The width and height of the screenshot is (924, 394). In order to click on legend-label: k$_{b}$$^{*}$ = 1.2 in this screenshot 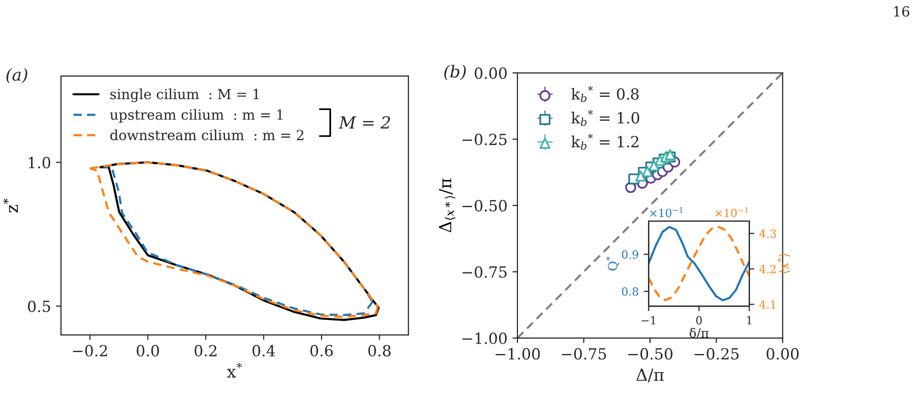, I will do `click(604, 142)`.